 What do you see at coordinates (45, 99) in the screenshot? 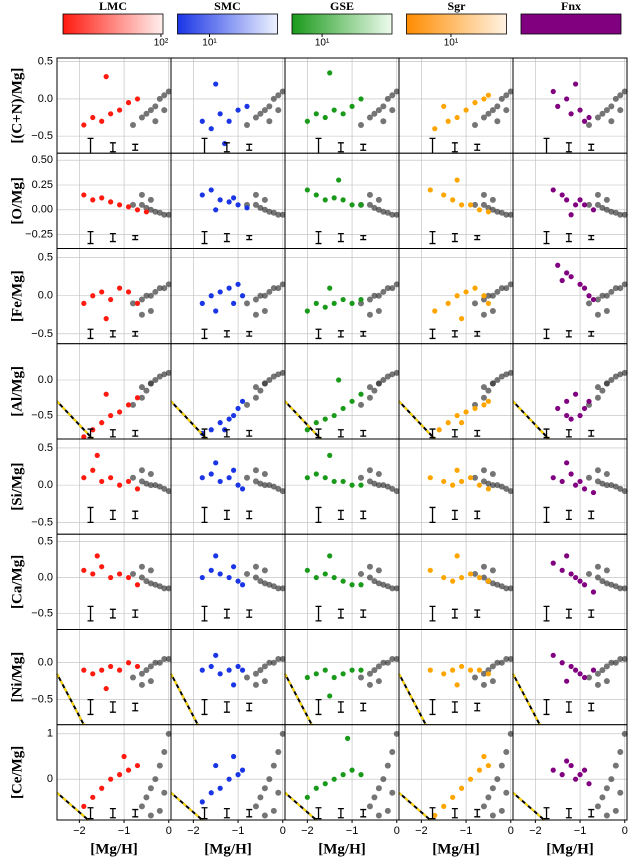
I see `y-tick-label: 0.0` at bounding box center [45, 99].